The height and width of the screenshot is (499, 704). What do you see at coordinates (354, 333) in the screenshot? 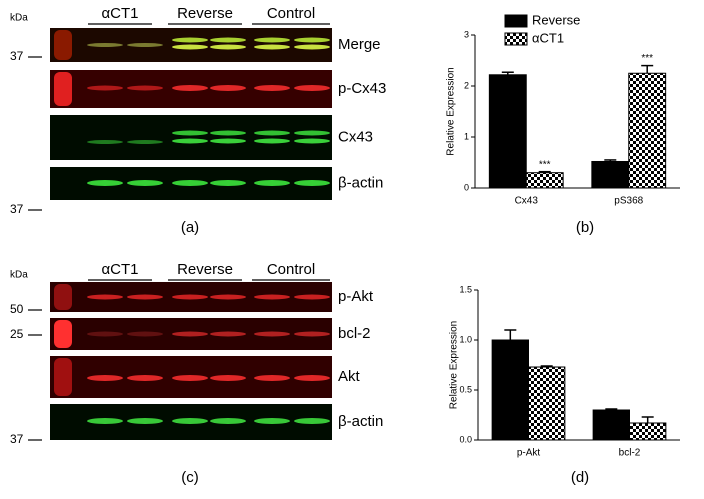
I see `row-label: bcl-2` at bounding box center [354, 333].